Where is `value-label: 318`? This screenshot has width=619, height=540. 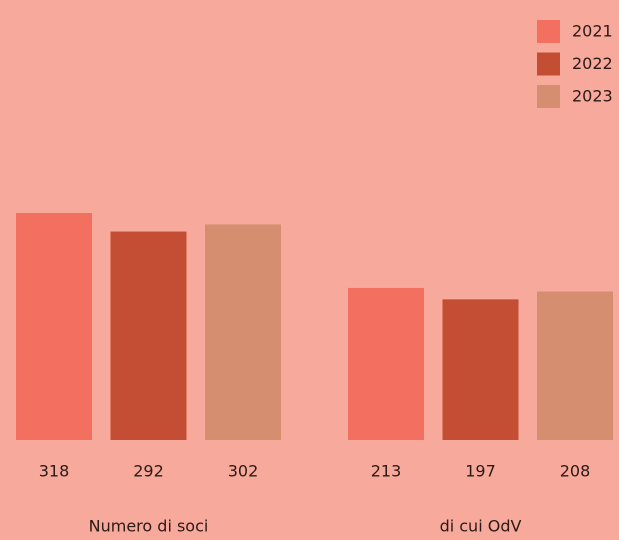
value-label: 318 is located at coordinates (54, 471).